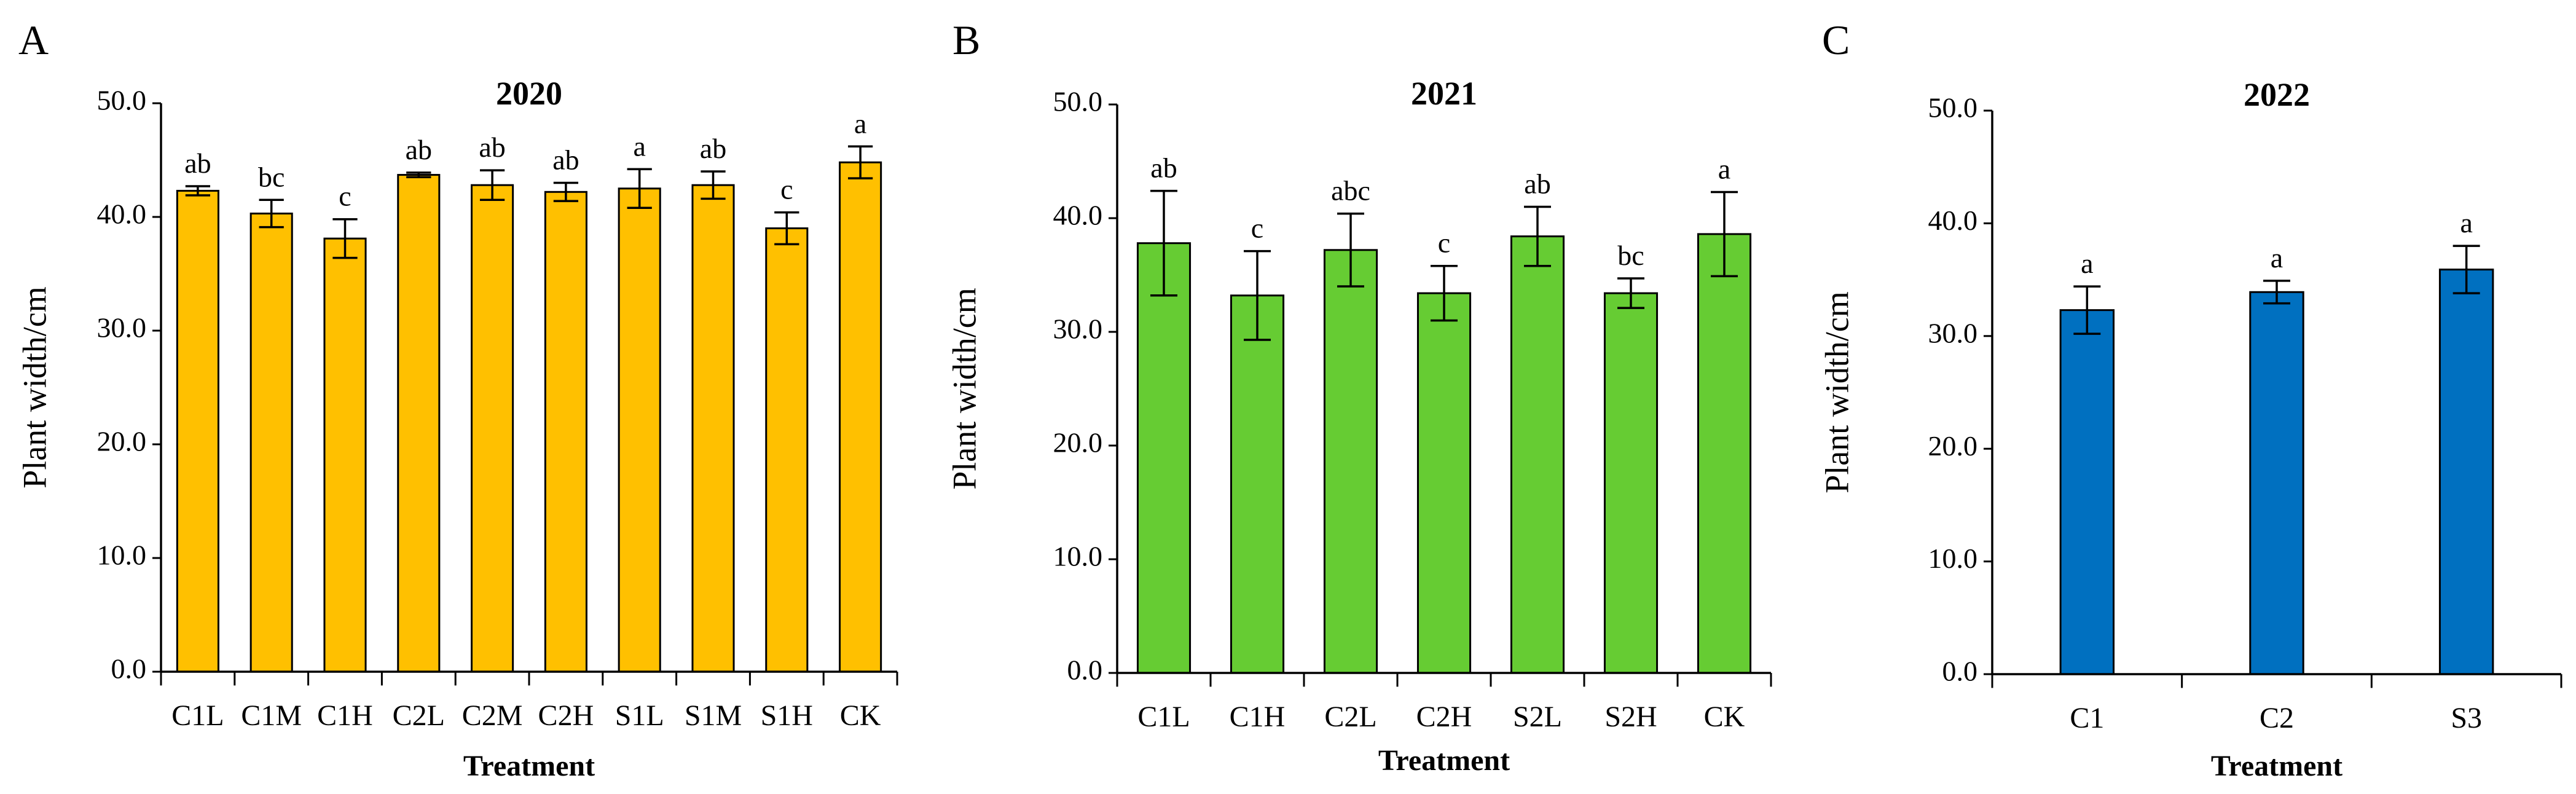  Describe the element at coordinates (33, 40) in the screenshot. I see `panel-letter: A` at that location.